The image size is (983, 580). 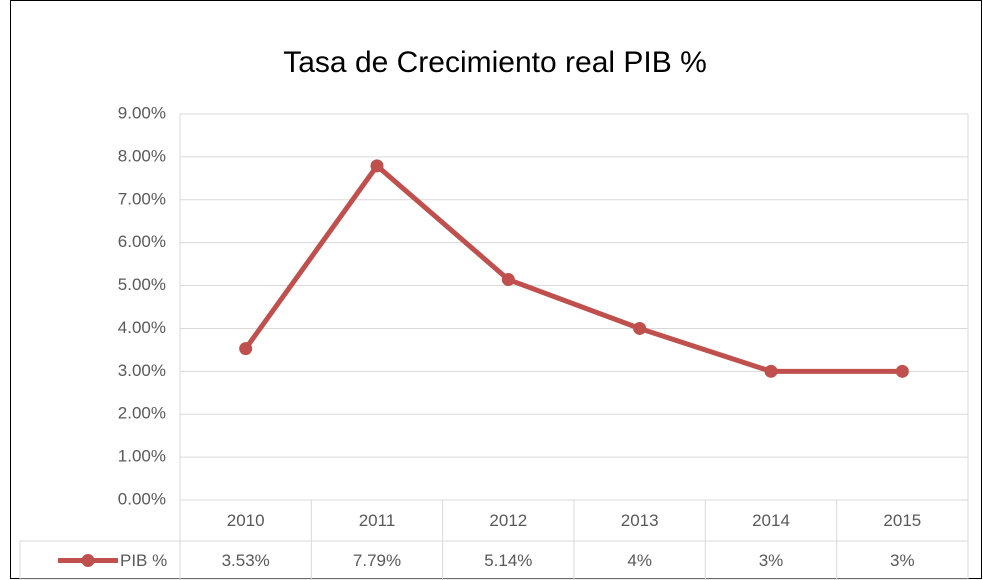 What do you see at coordinates (246, 520) in the screenshot?
I see `x-tick-label: 2010` at bounding box center [246, 520].